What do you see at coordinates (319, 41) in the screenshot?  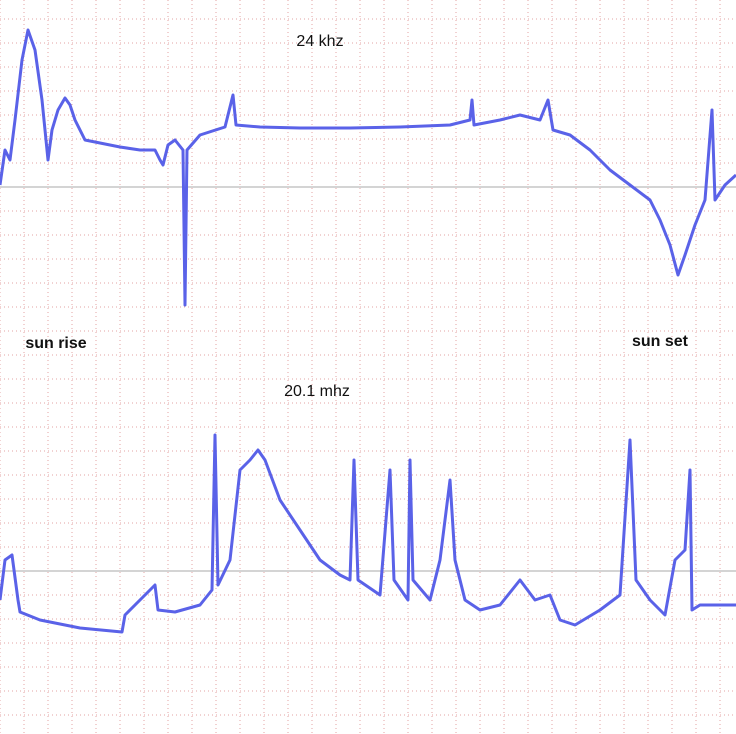 I see `series-label: 24 khz` at bounding box center [319, 41].